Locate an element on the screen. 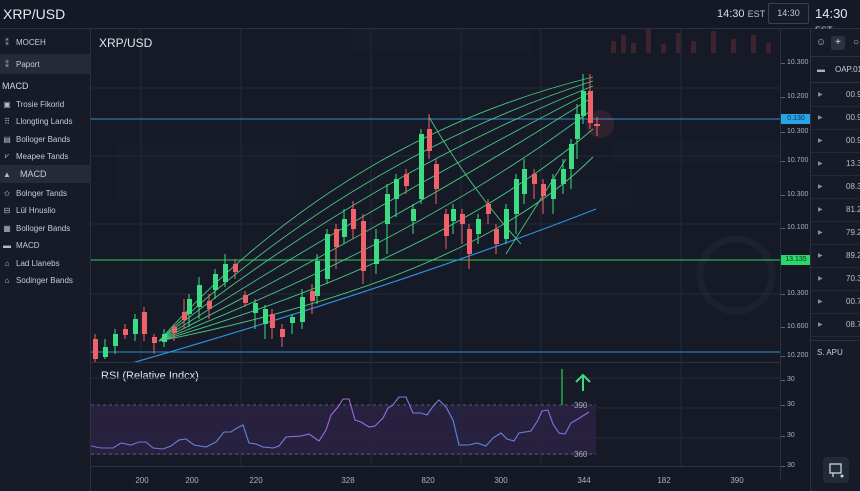 The image size is (860, 491). sidebar-item-label: Bolloger Bands is located at coordinates (43, 228).